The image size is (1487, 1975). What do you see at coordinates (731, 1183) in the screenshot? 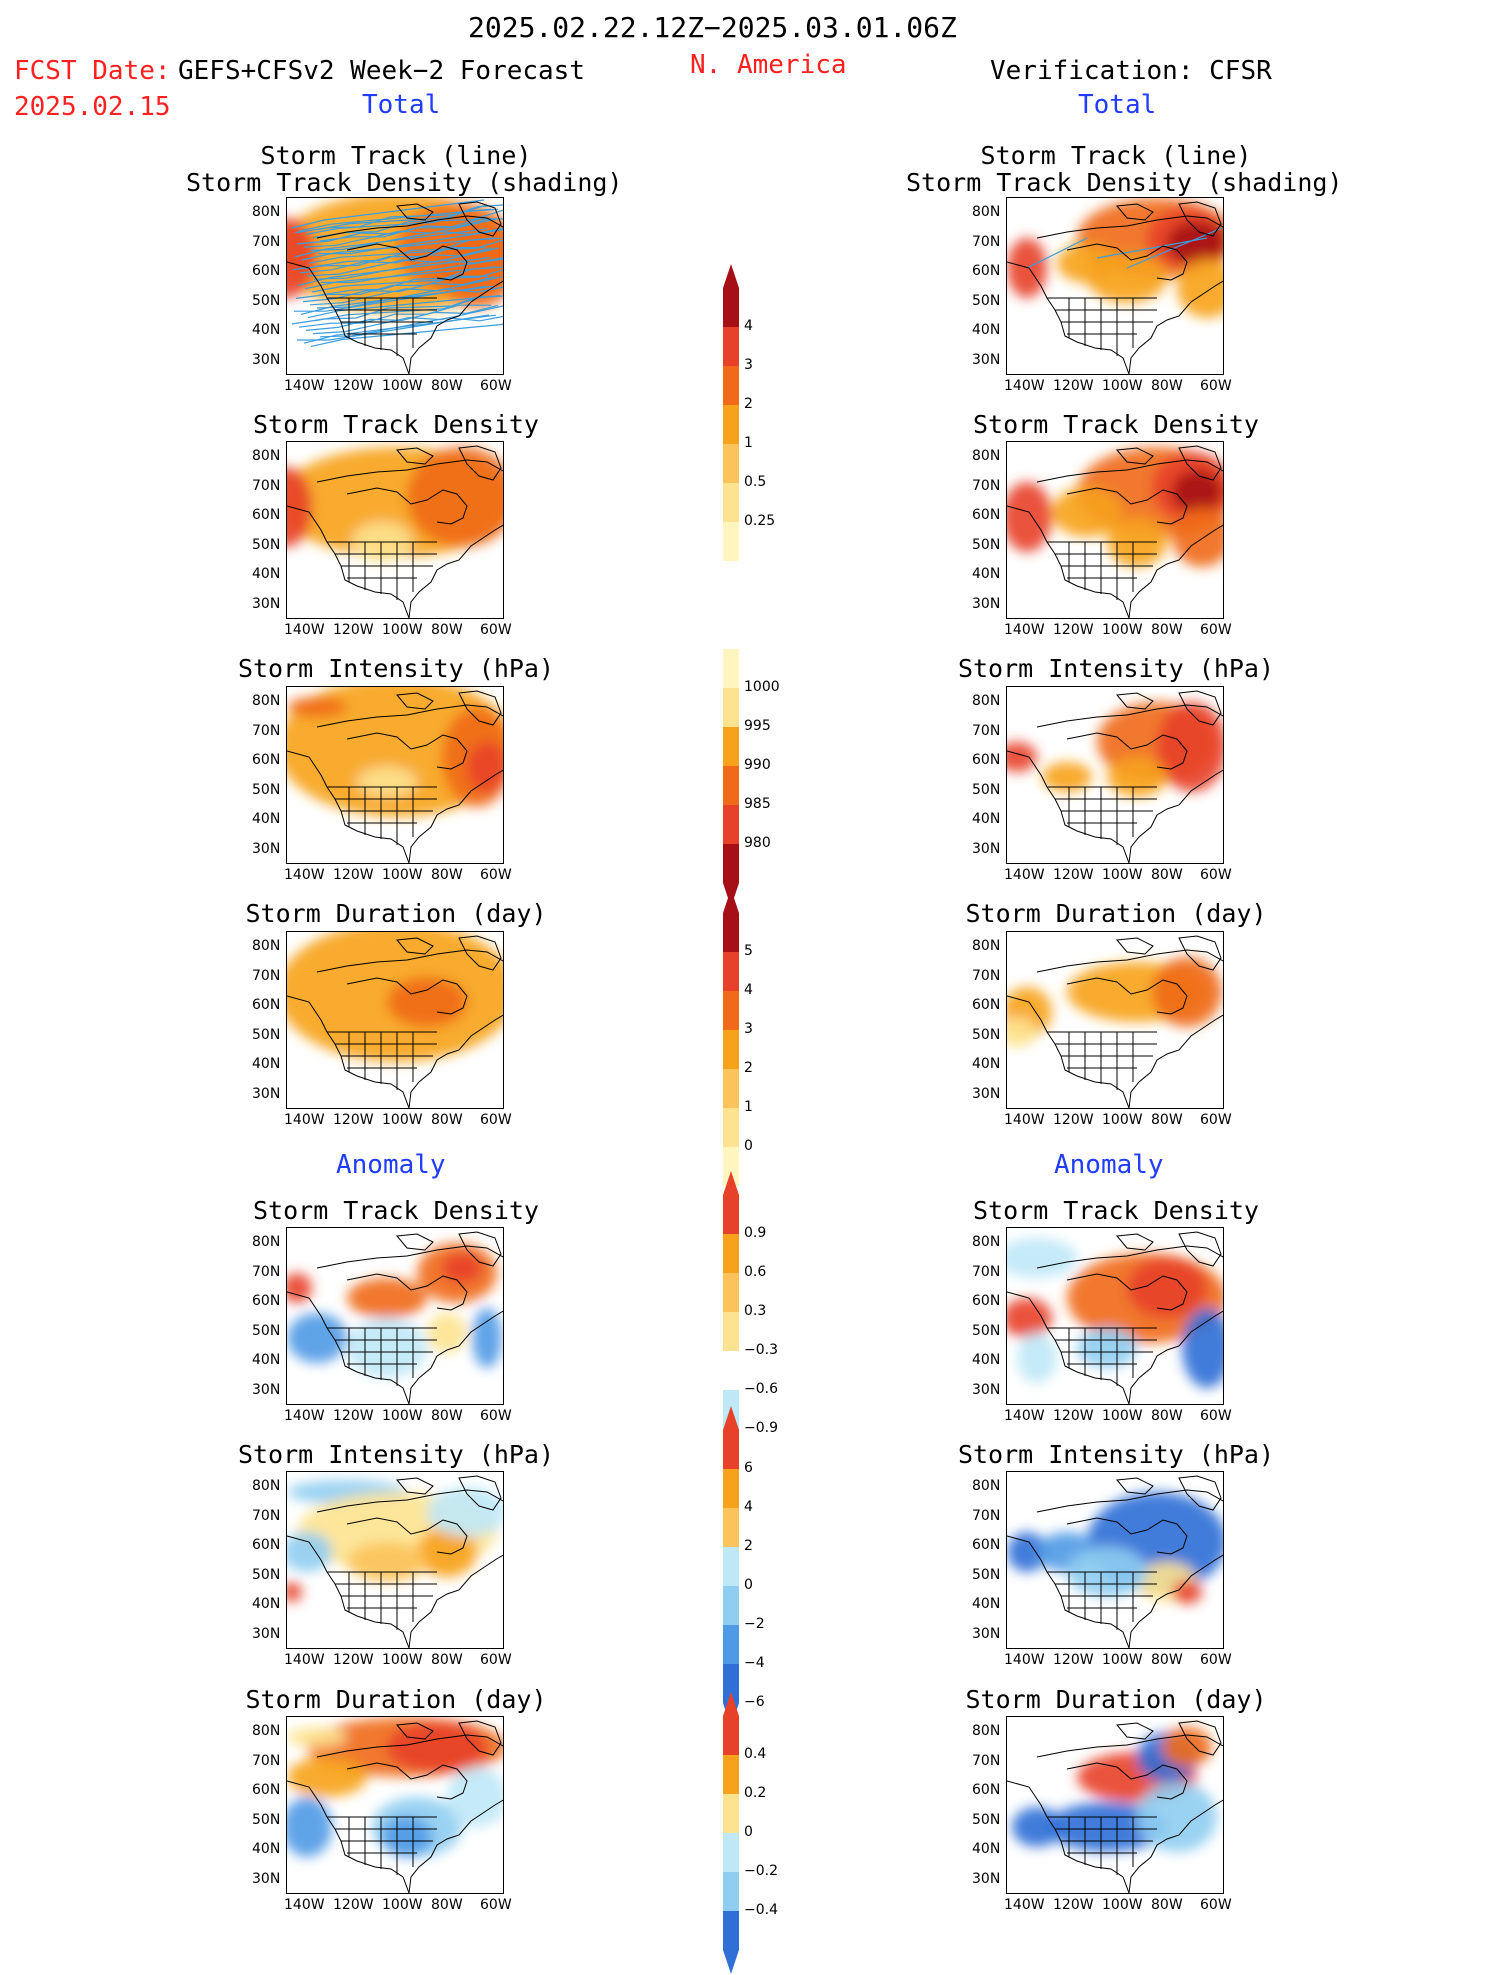
I see `colorbar-arrow-top` at bounding box center [731, 1183].